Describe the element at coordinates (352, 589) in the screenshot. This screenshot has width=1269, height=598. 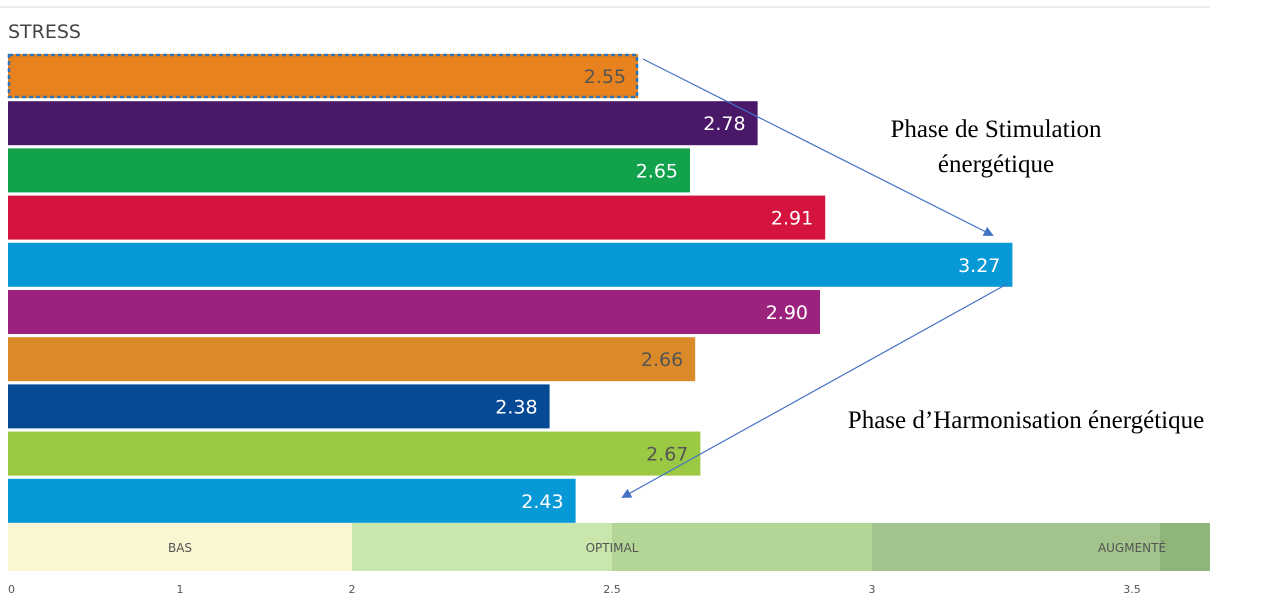
I see `x-tick-label: 2` at that location.